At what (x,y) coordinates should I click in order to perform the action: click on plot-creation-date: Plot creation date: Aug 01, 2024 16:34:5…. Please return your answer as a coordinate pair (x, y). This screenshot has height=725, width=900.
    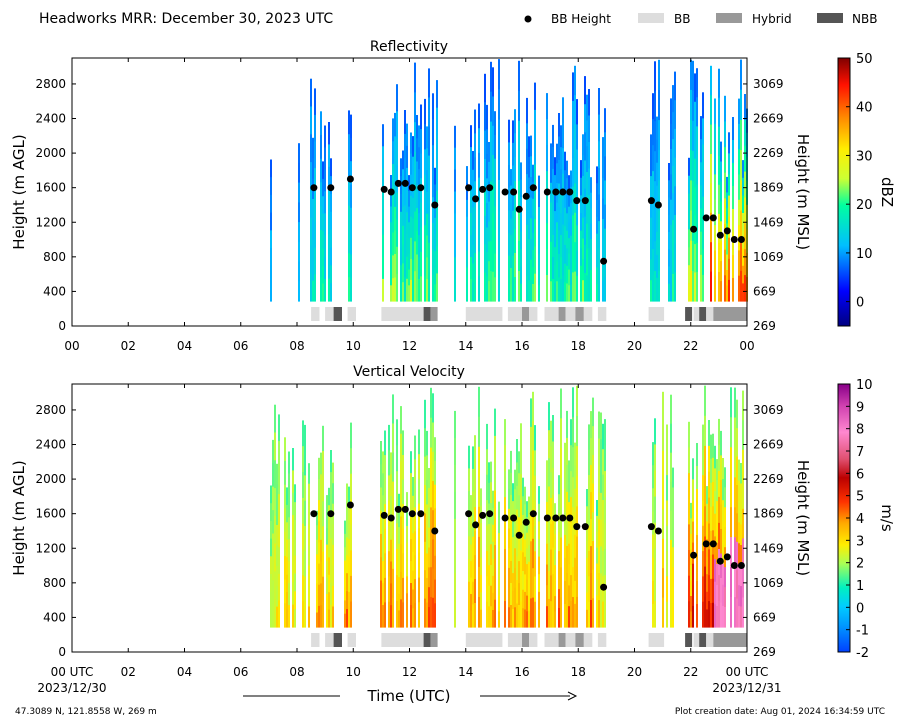
    Looking at the image, I should click on (780, 712).